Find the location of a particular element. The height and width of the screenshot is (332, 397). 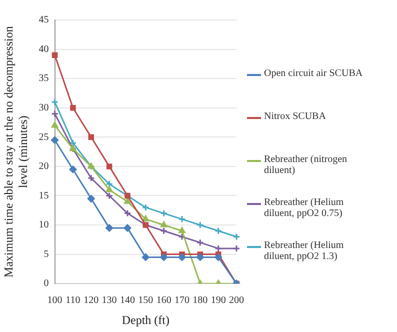

x-tick-label: 140 is located at coordinates (127, 300).